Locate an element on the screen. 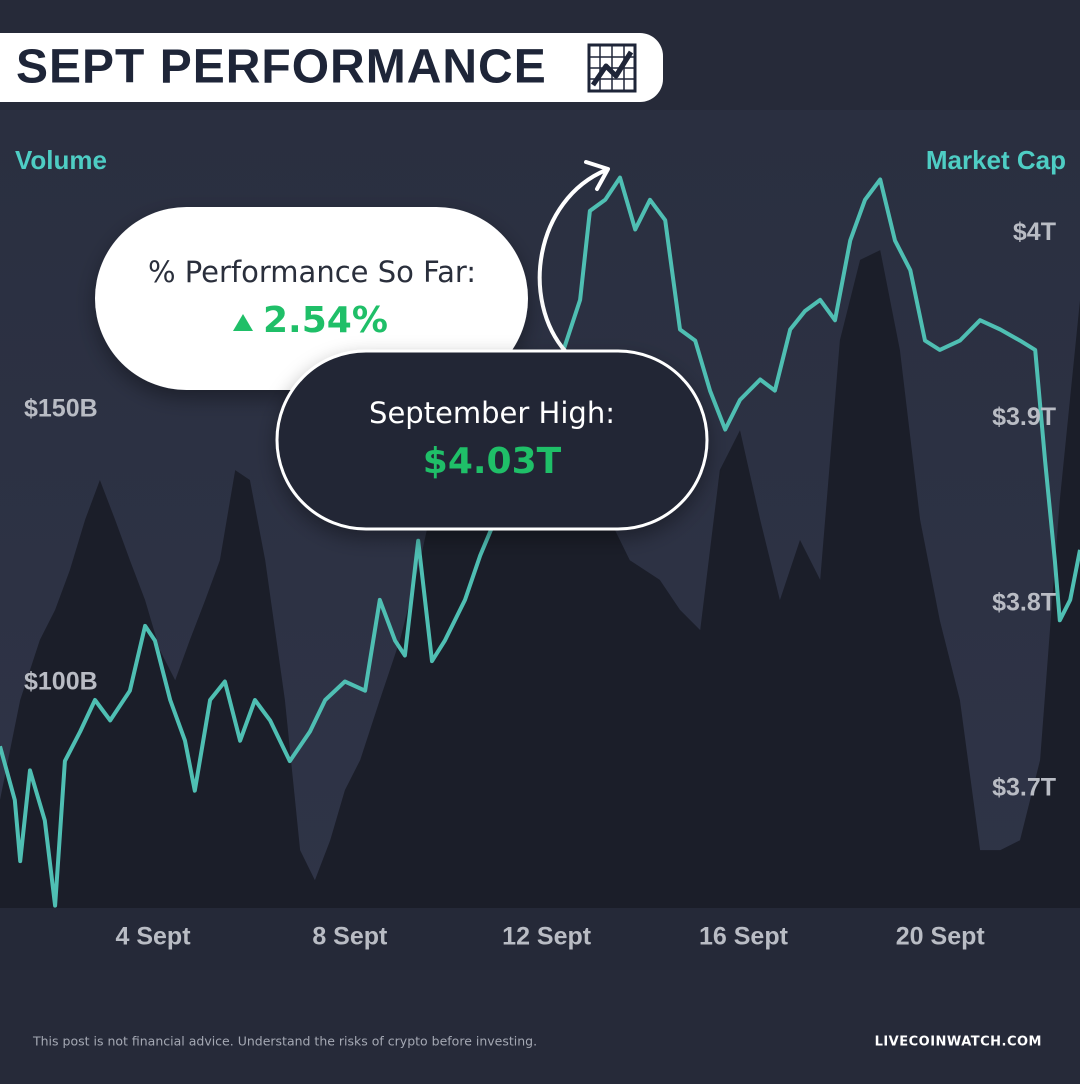 The width and height of the screenshot is (1080, 1084). x-tick-label: 16 Sept is located at coordinates (744, 937).